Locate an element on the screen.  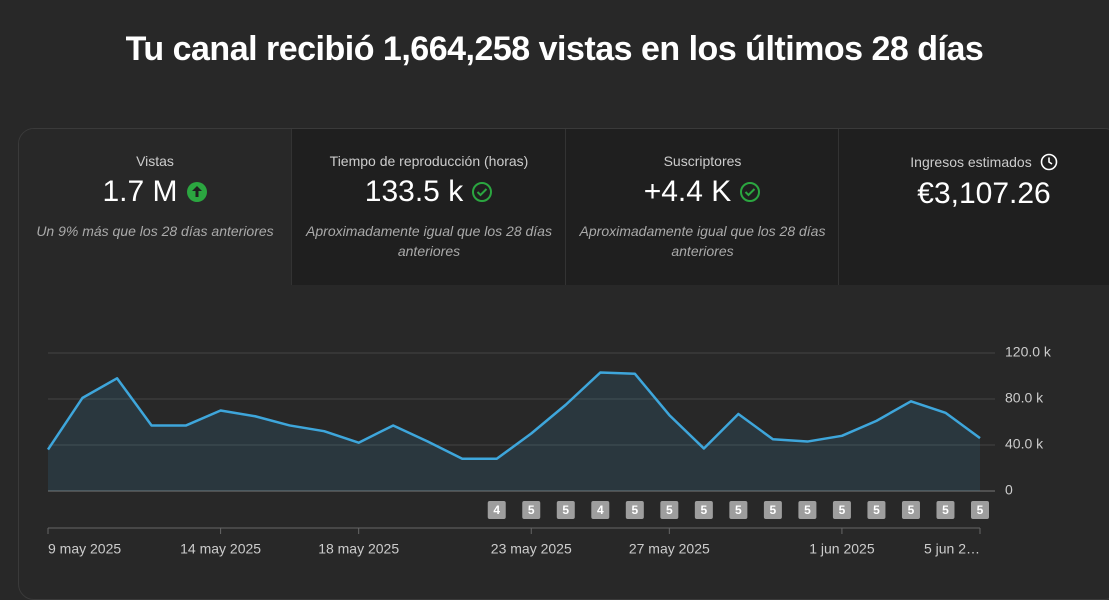
x-tick-label: 14 may 2025 is located at coordinates (220, 549).